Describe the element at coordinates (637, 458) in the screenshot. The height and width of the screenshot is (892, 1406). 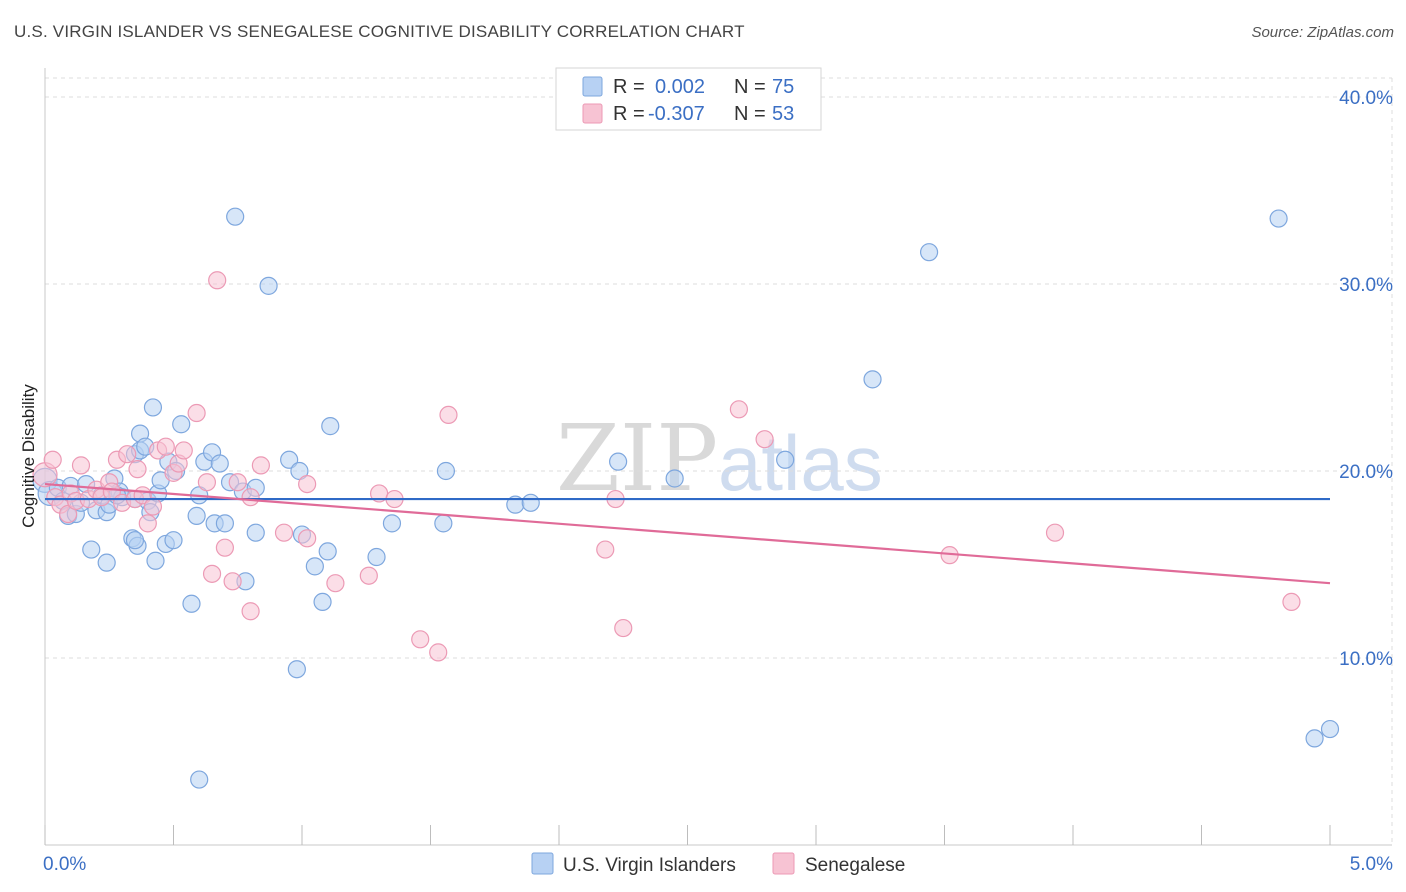
I see `watermark-zip: ZIP` at that location.